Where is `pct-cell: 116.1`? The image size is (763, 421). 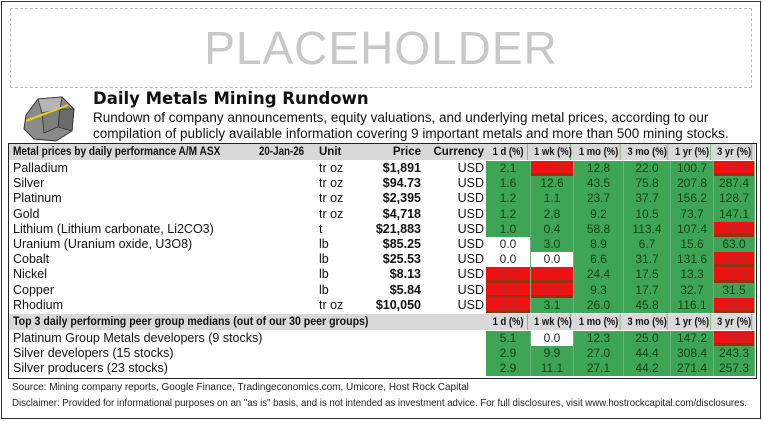
pct-cell: 116.1 is located at coordinates (692, 305).